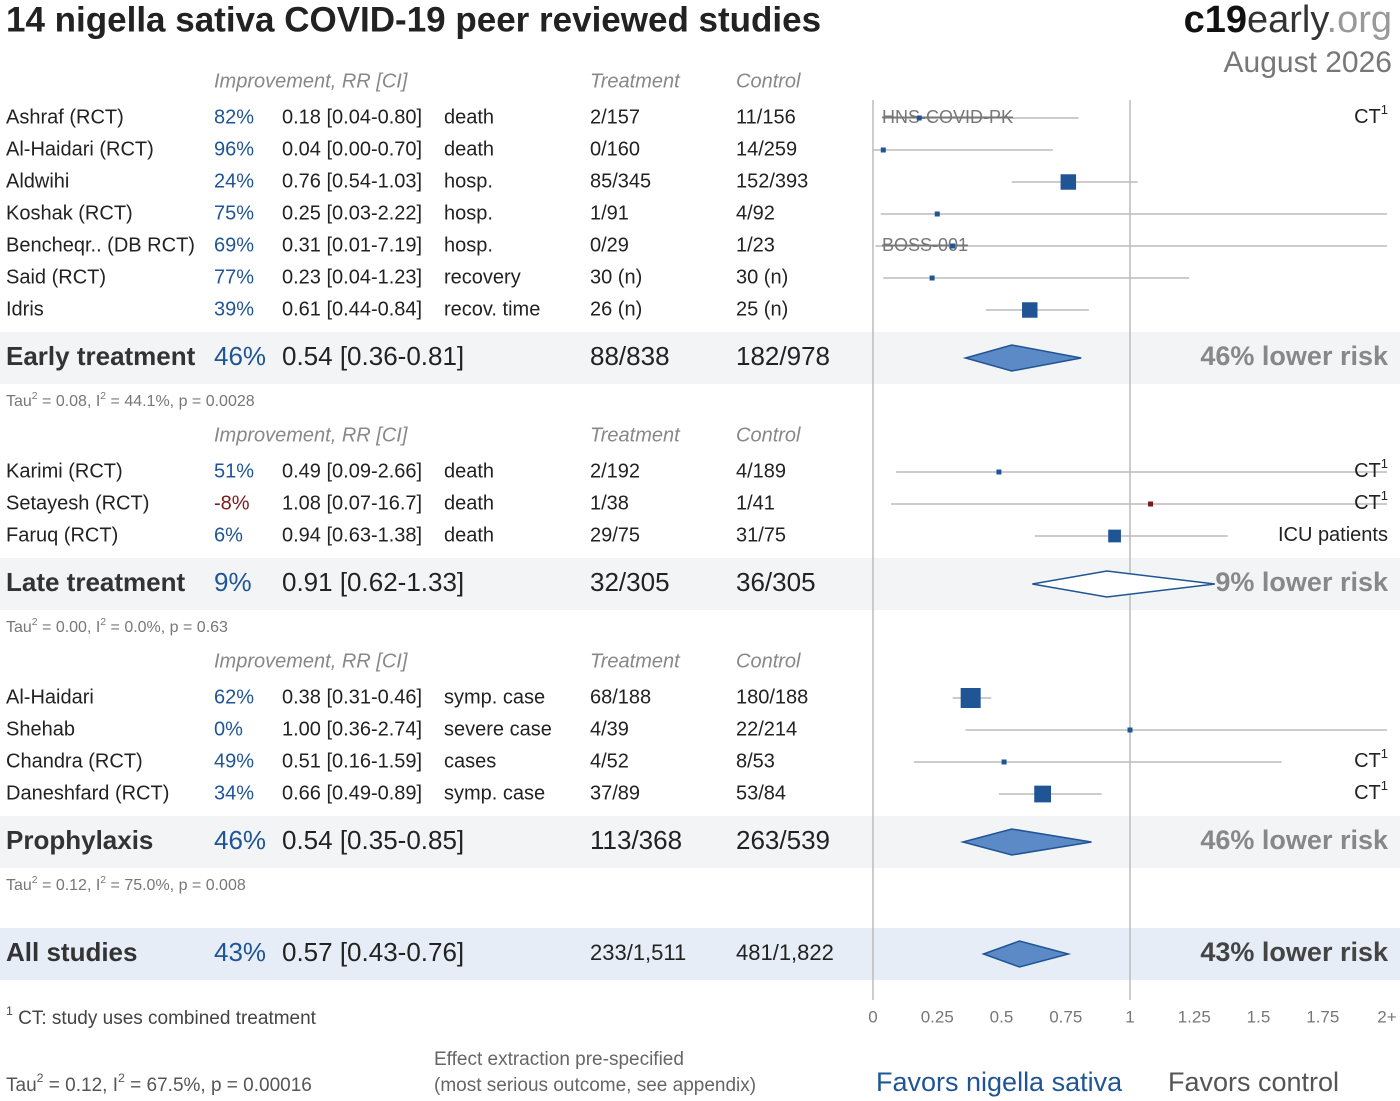  I want to click on extraction-note: Effect extraction pre-specified, so click(559, 1059).